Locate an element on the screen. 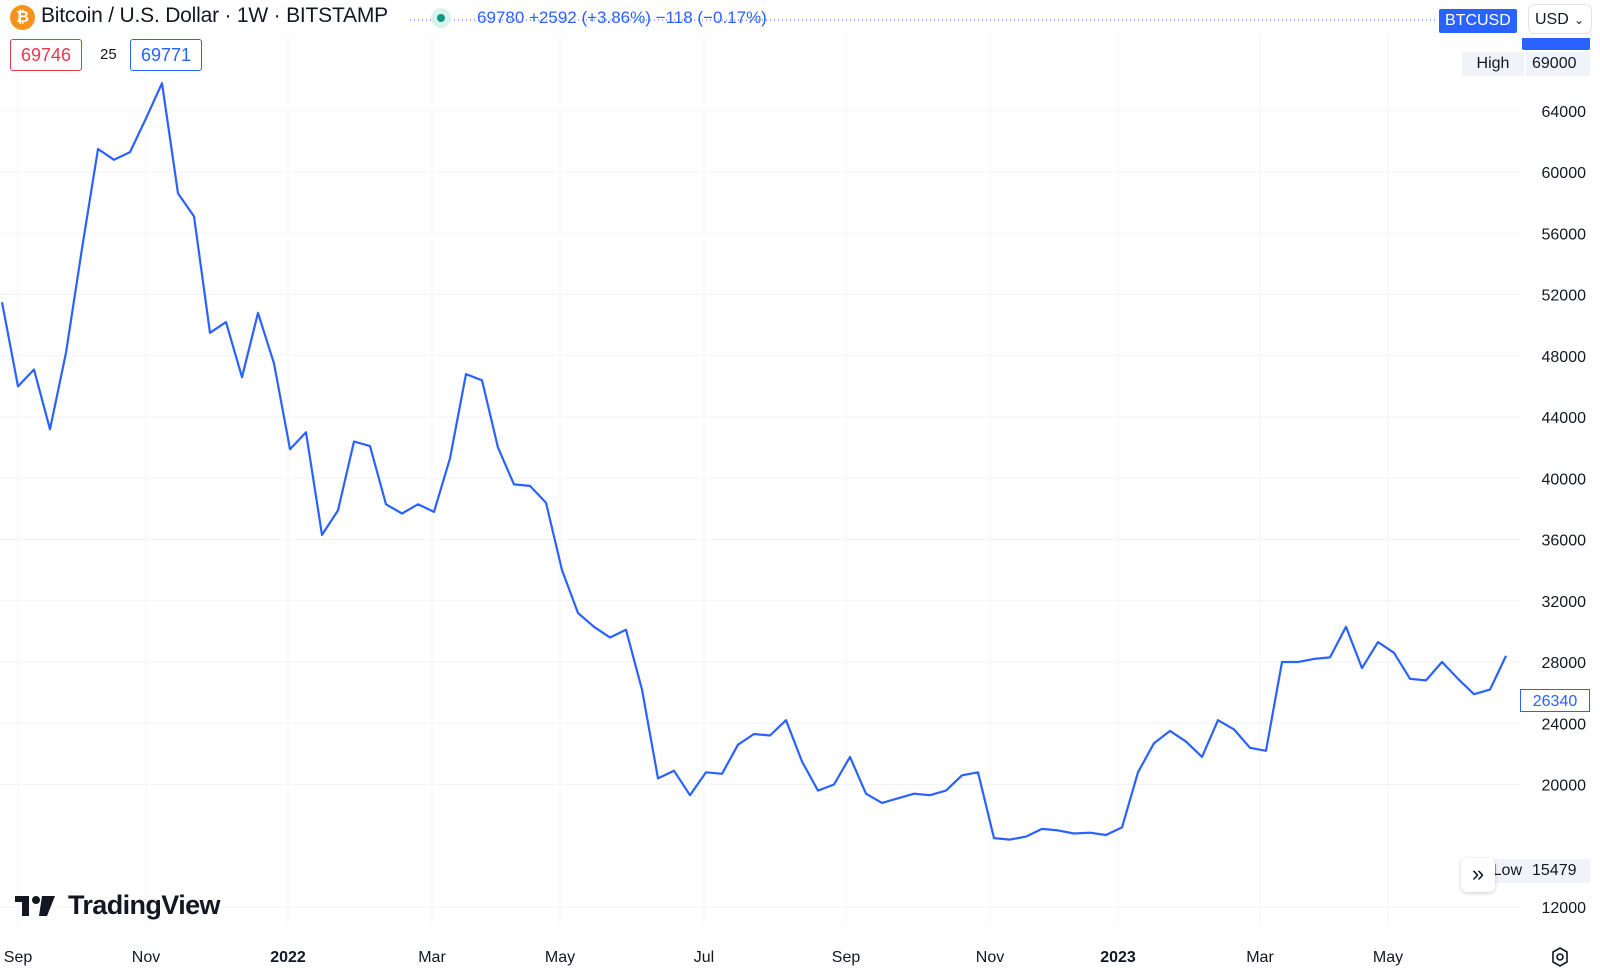  price-tick-label: 52000 is located at coordinates (1564, 296).